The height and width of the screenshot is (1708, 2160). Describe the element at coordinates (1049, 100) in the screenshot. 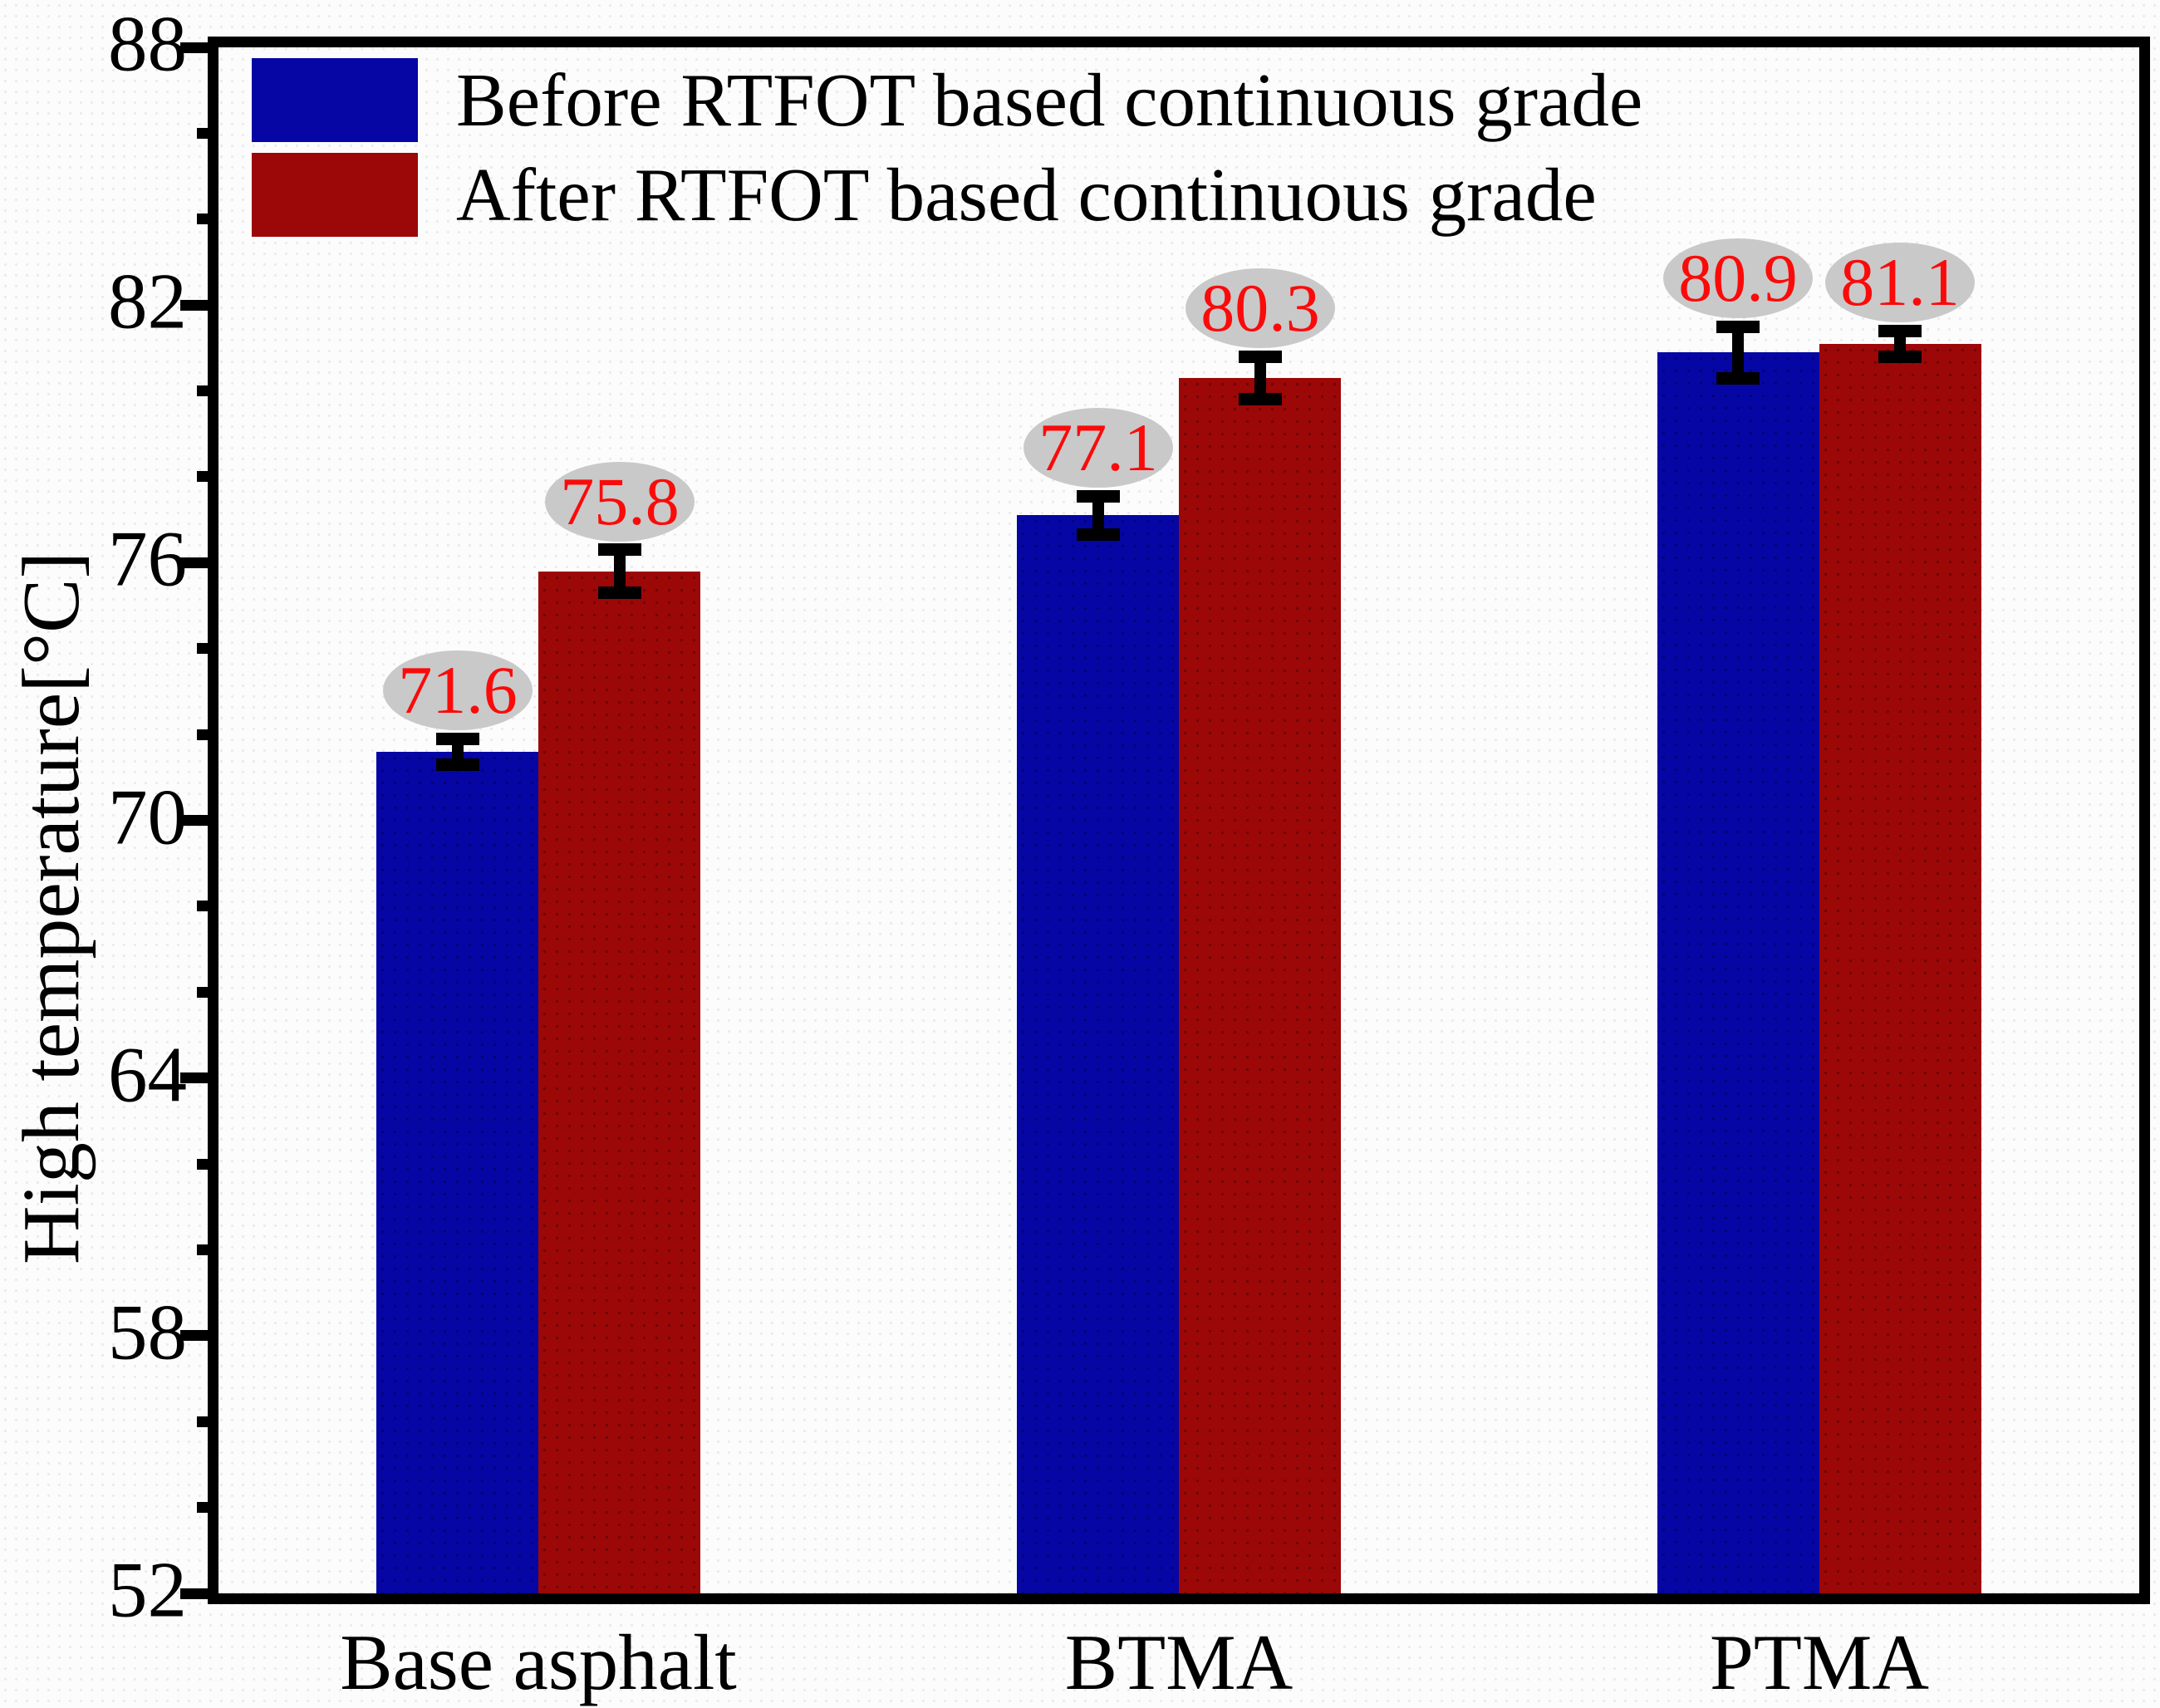

I see `legend-label: Before RTFOT based continuous grade` at that location.